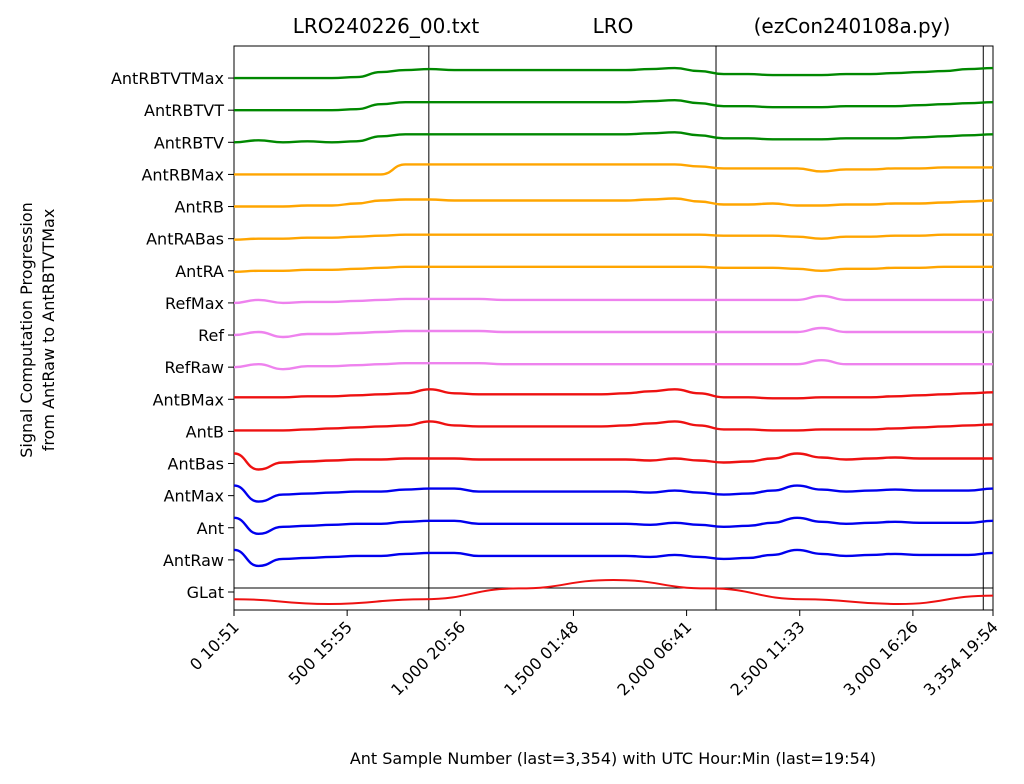 This screenshot has height=784, width=1024. What do you see at coordinates (199, 207) in the screenshot?
I see `y-tick-label-antrb: AntRB` at bounding box center [199, 207].